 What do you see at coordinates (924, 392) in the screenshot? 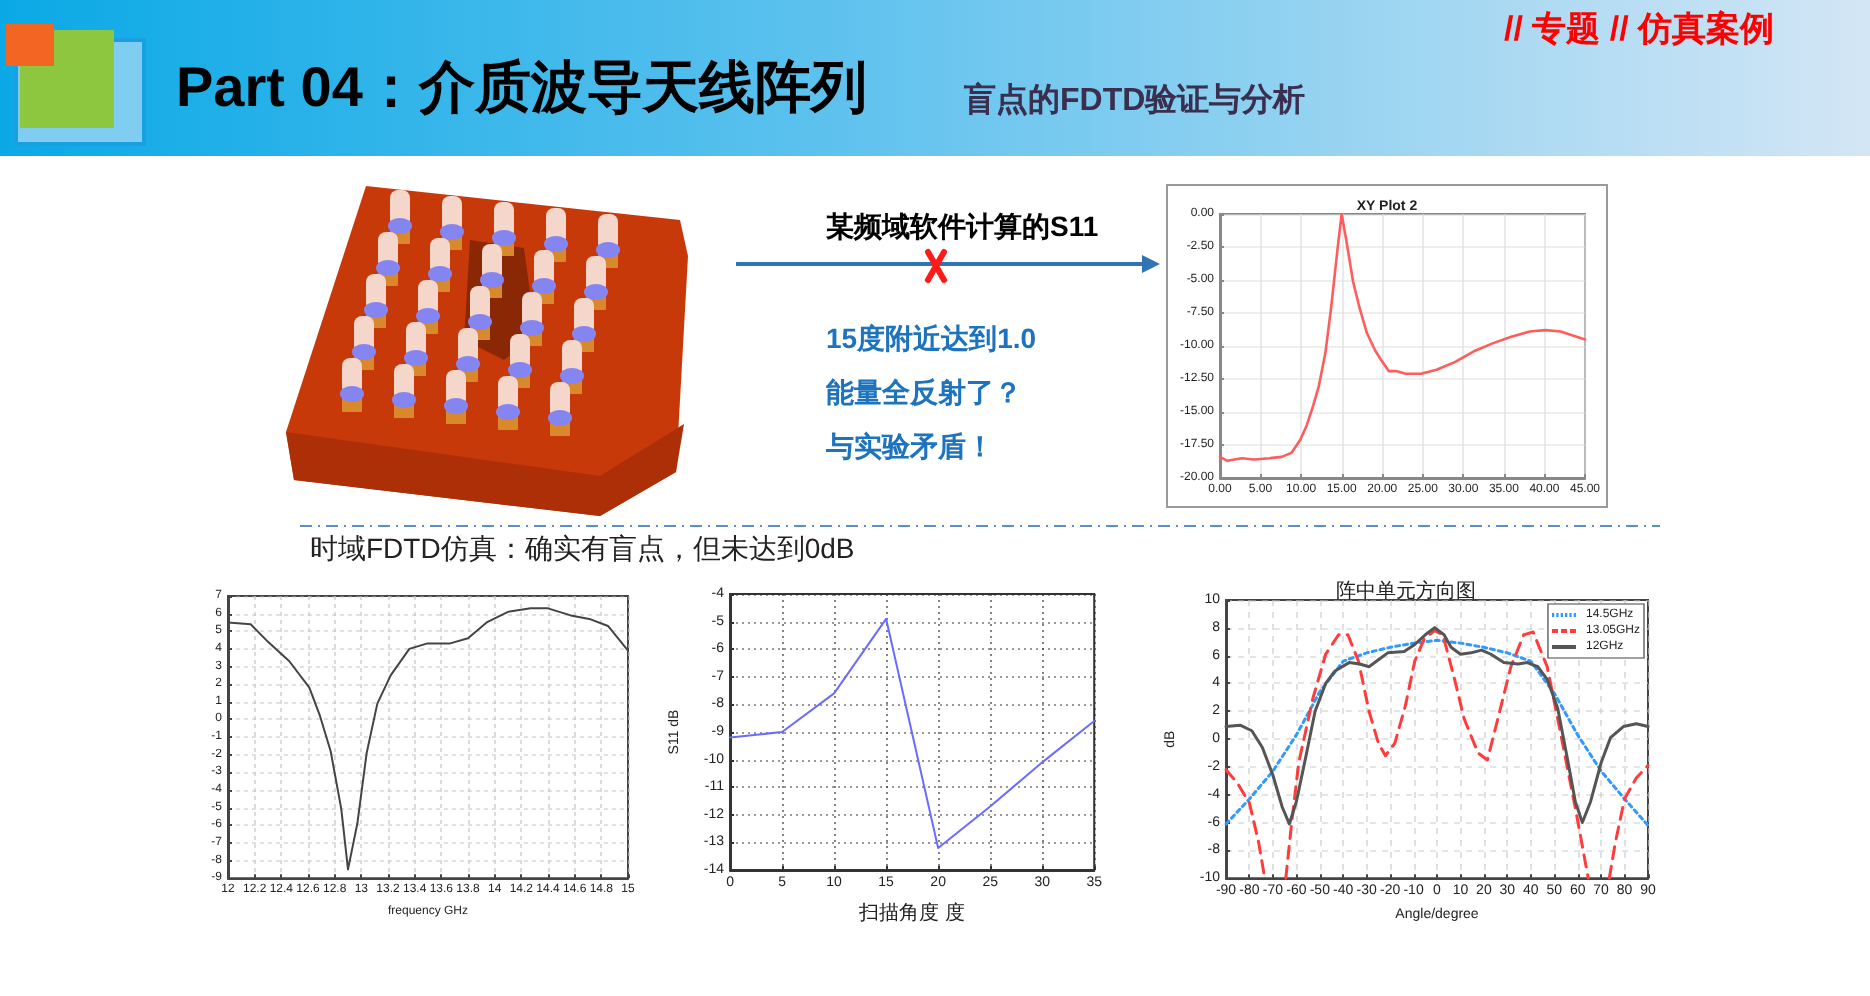
I see `text: 能量全反射了？` at bounding box center [924, 392].